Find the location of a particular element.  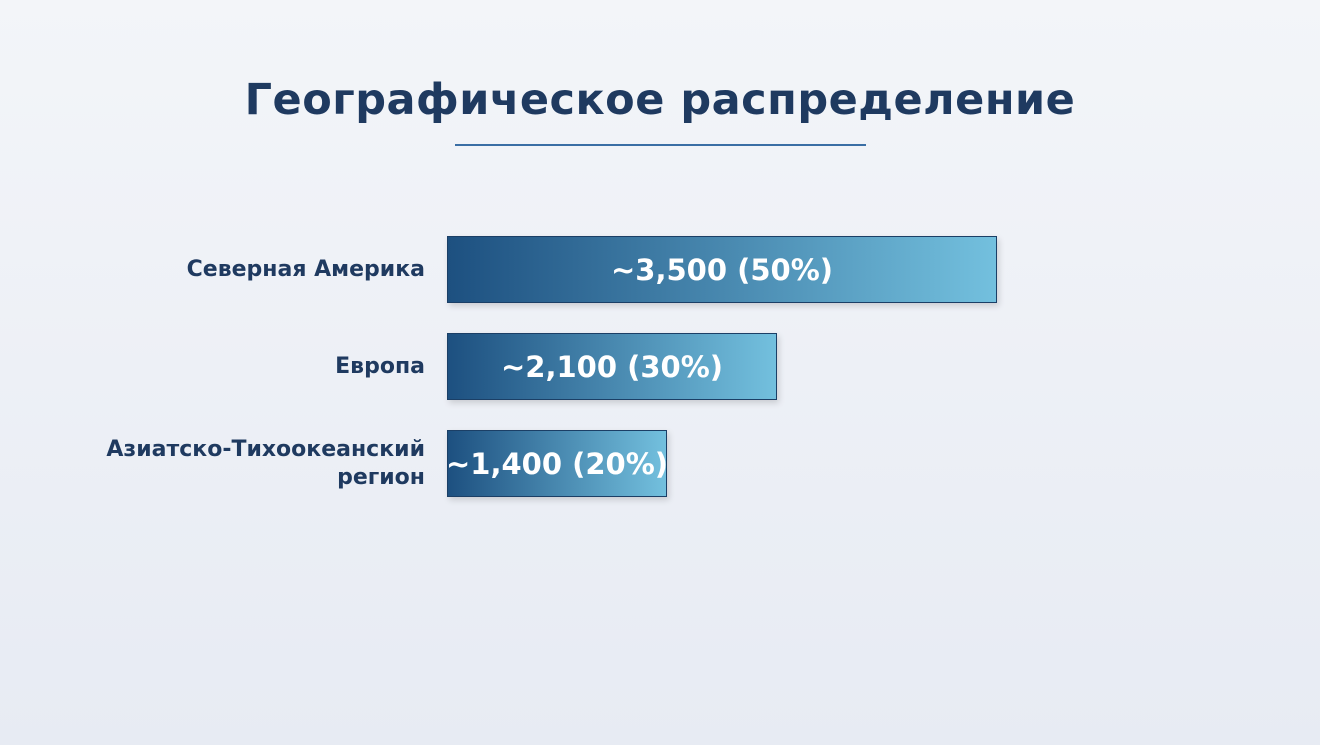

bar: ~3,500 (50%) is located at coordinates (722, 269).